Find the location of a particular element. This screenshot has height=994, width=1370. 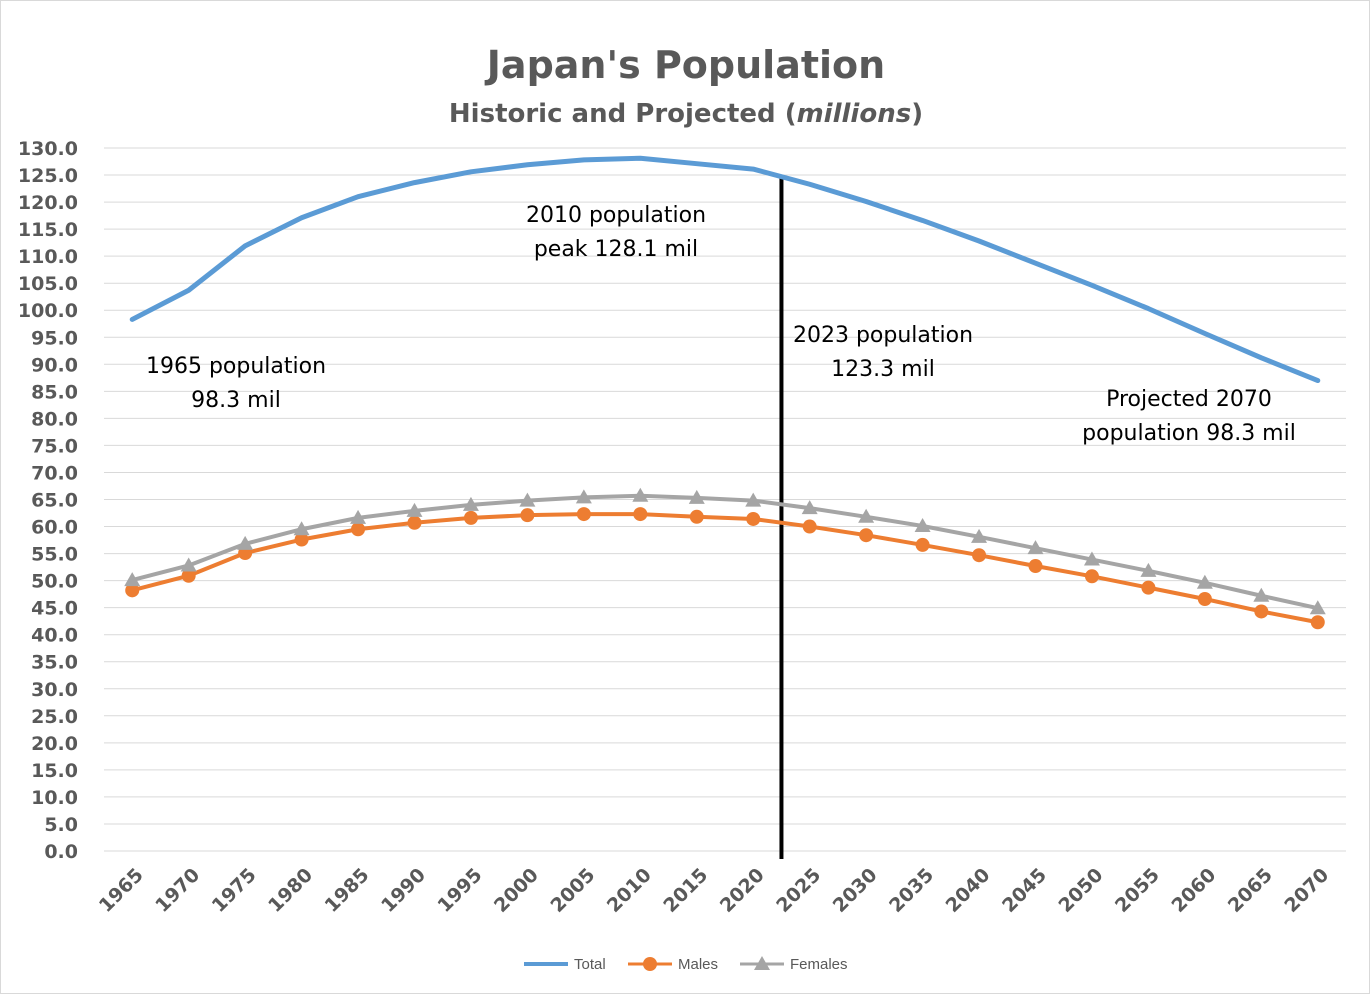

y-tick-label: 65.0 is located at coordinates (54, 501).